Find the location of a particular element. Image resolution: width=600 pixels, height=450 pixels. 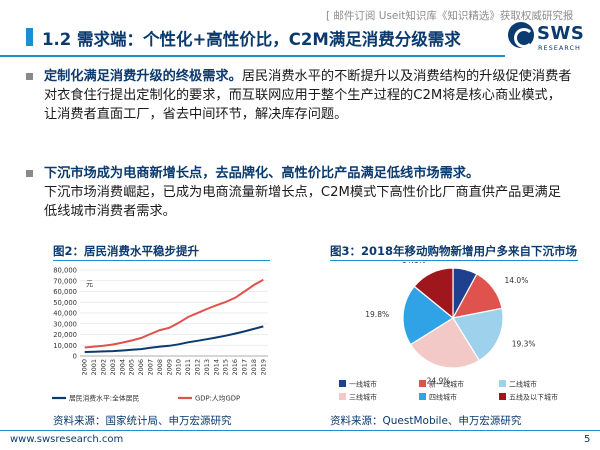

x-tick-label: 2018 is located at coordinates (254, 367).